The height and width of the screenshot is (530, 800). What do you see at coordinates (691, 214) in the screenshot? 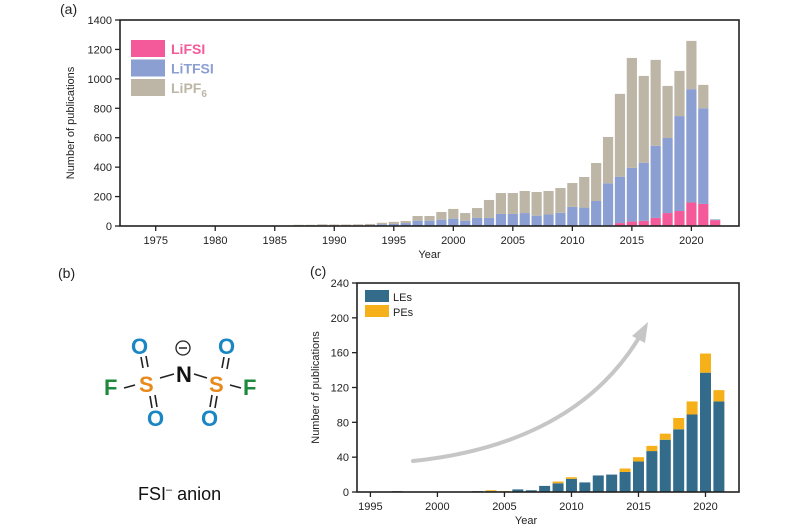
I see `bar-lifsi-2020` at bounding box center [691, 214].